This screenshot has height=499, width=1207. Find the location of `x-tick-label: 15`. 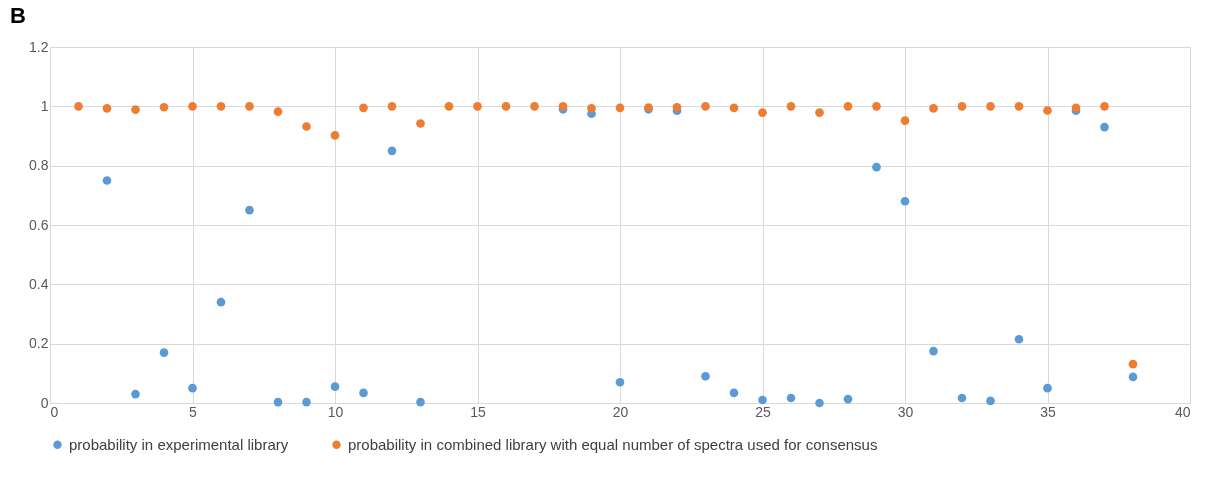

x-tick-label: 15 is located at coordinates (478, 411).